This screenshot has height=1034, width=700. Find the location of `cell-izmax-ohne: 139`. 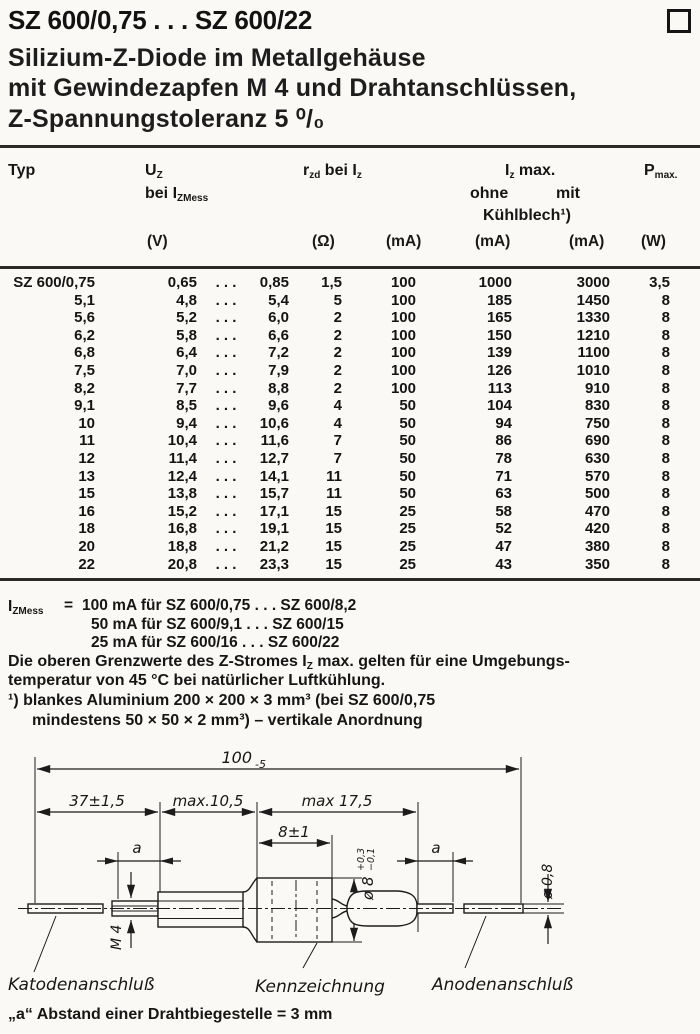

cell-izmax-ohne: 139 is located at coordinates (499, 353).